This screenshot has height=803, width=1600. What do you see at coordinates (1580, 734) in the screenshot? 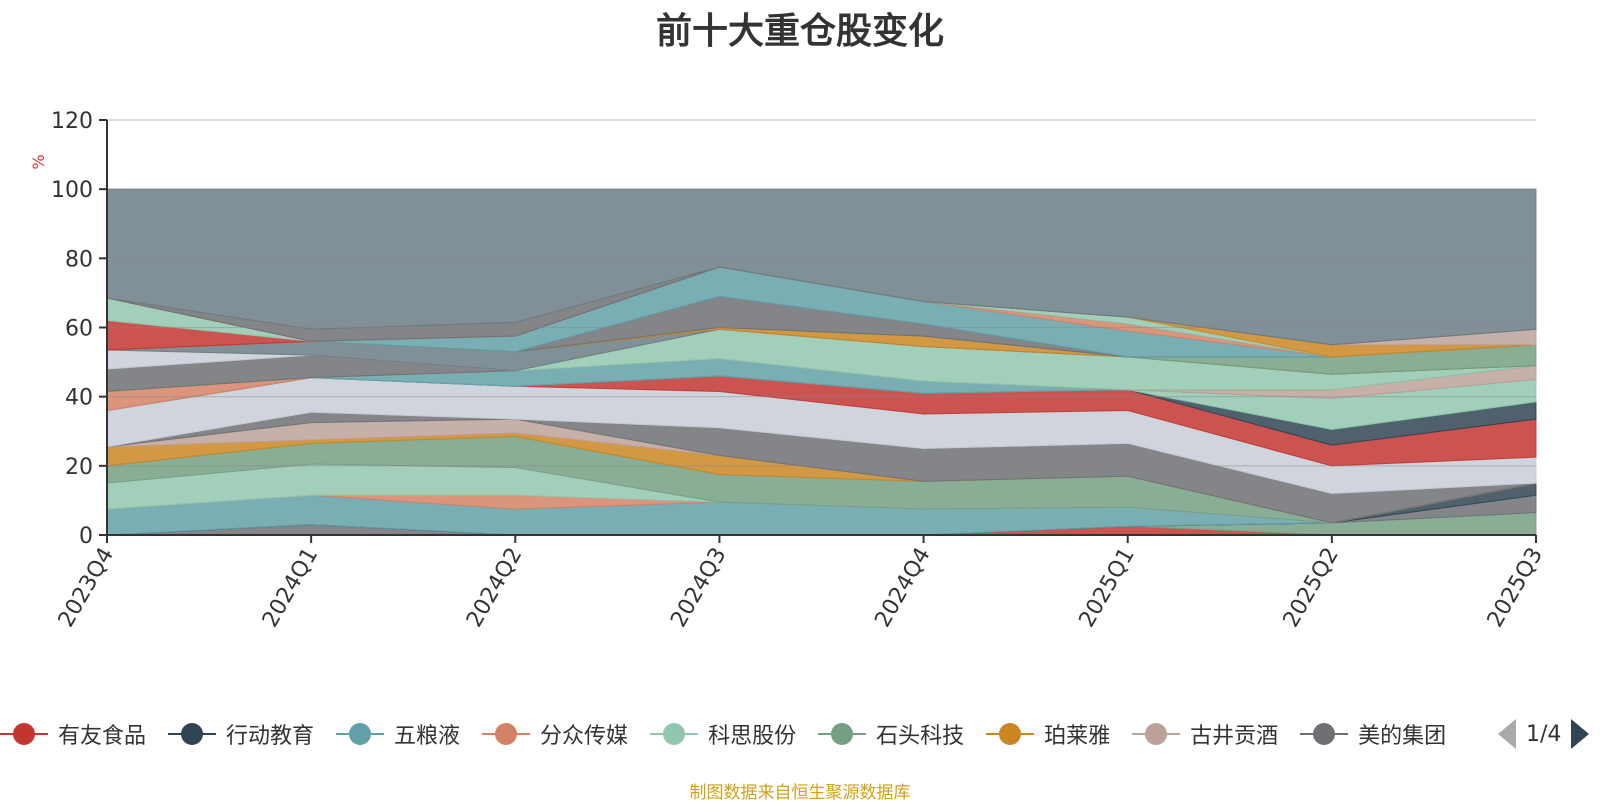
I see `legend-next-arrow-icon` at bounding box center [1580, 734].